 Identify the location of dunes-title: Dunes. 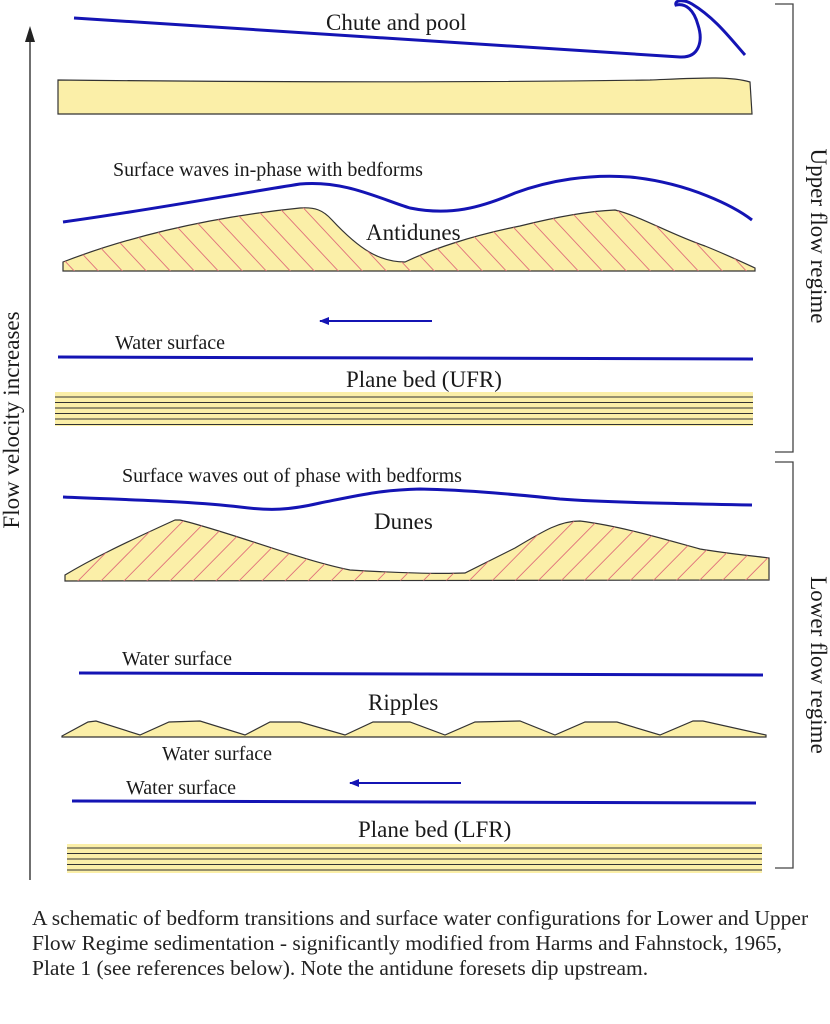
(403, 521).